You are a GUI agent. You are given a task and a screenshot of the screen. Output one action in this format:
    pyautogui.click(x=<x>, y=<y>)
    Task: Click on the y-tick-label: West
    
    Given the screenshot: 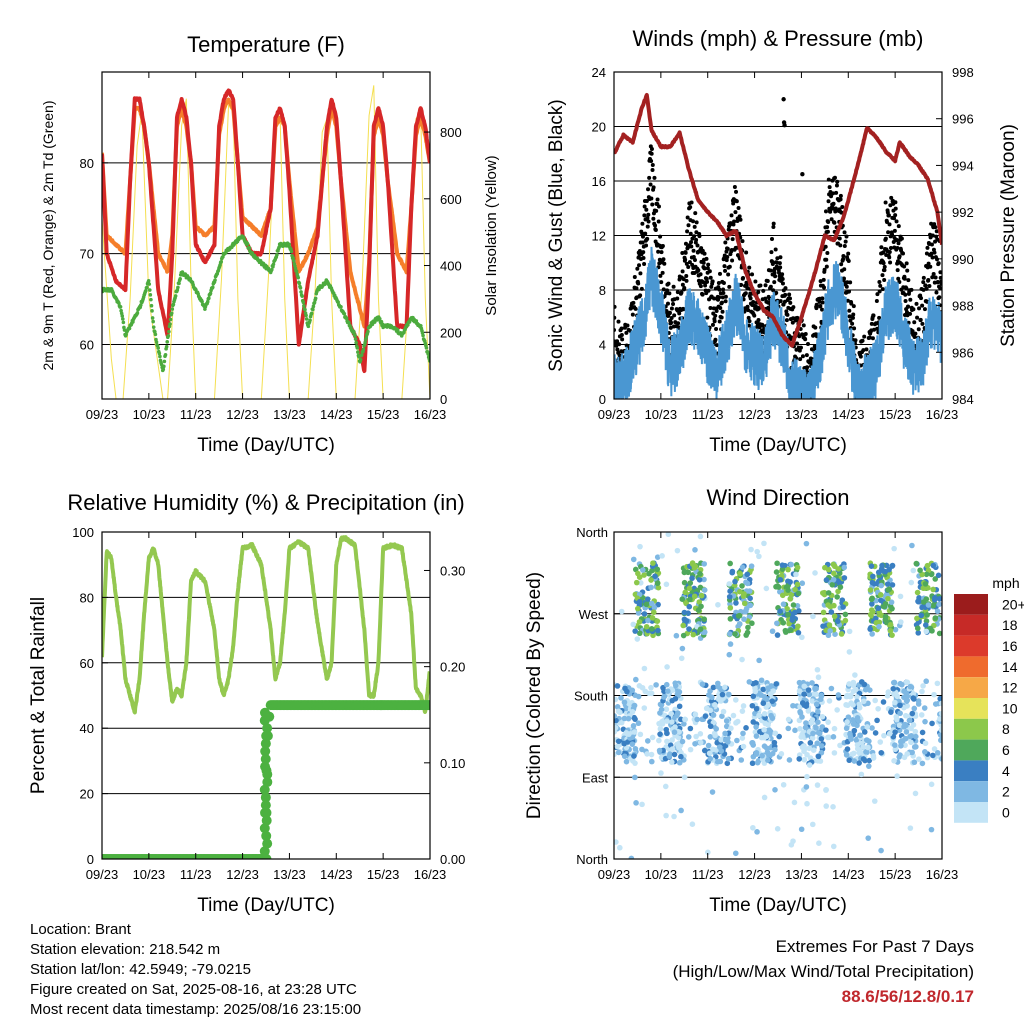 What is the action you would take?
    pyautogui.click(x=594, y=614)
    